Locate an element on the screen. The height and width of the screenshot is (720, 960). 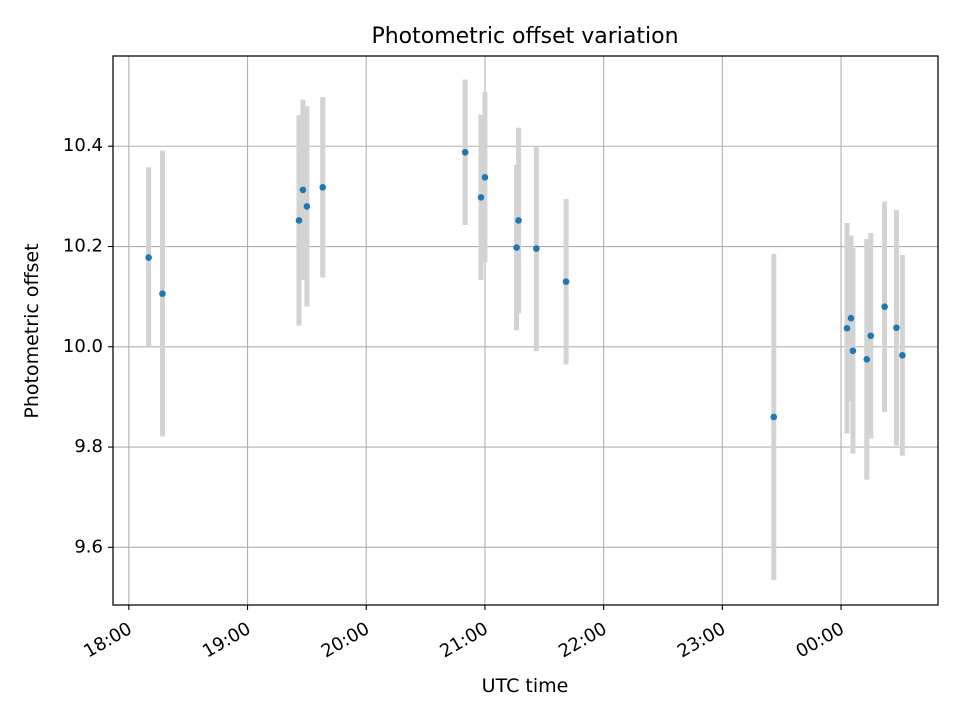
y-tick-label: 9.6 is located at coordinates (88, 546).